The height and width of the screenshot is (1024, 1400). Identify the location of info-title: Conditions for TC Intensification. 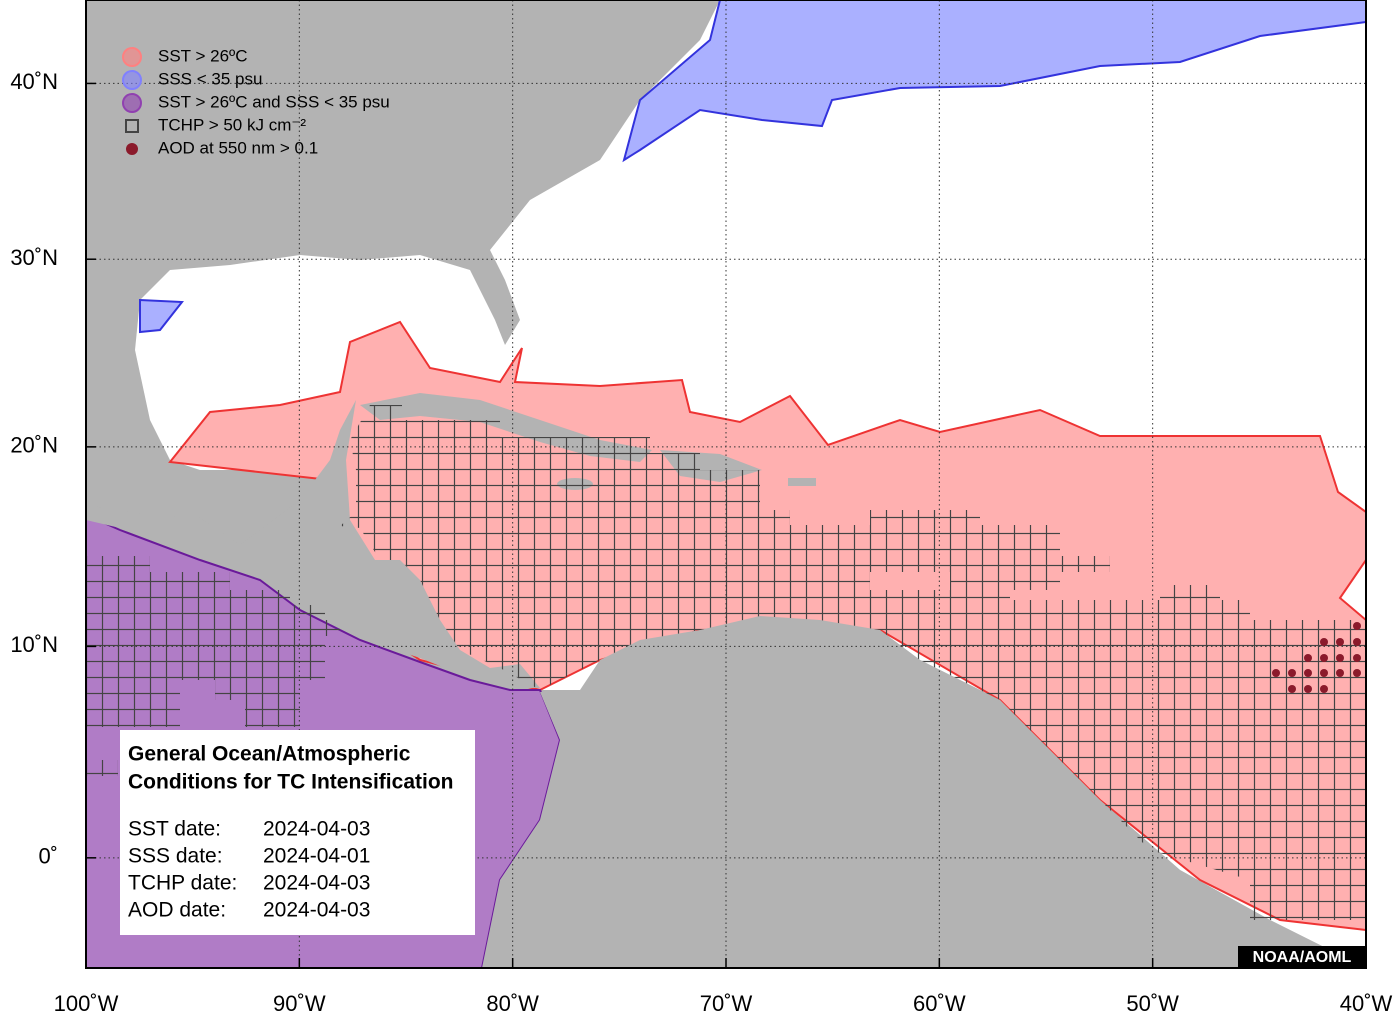
(290, 782).